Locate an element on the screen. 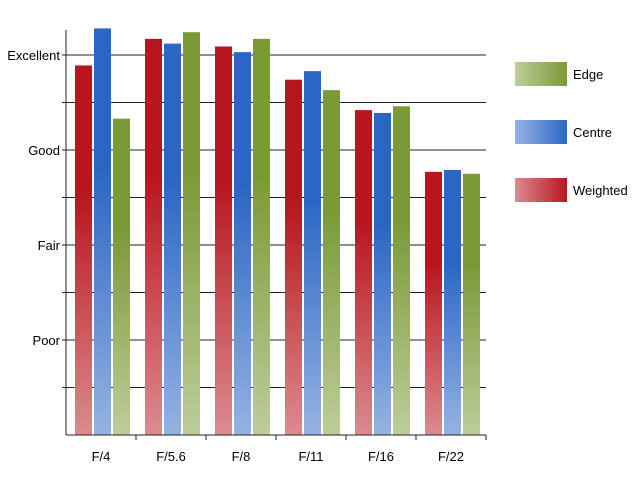 This screenshot has width=640, height=485. legend-label: Edge is located at coordinates (588, 74).